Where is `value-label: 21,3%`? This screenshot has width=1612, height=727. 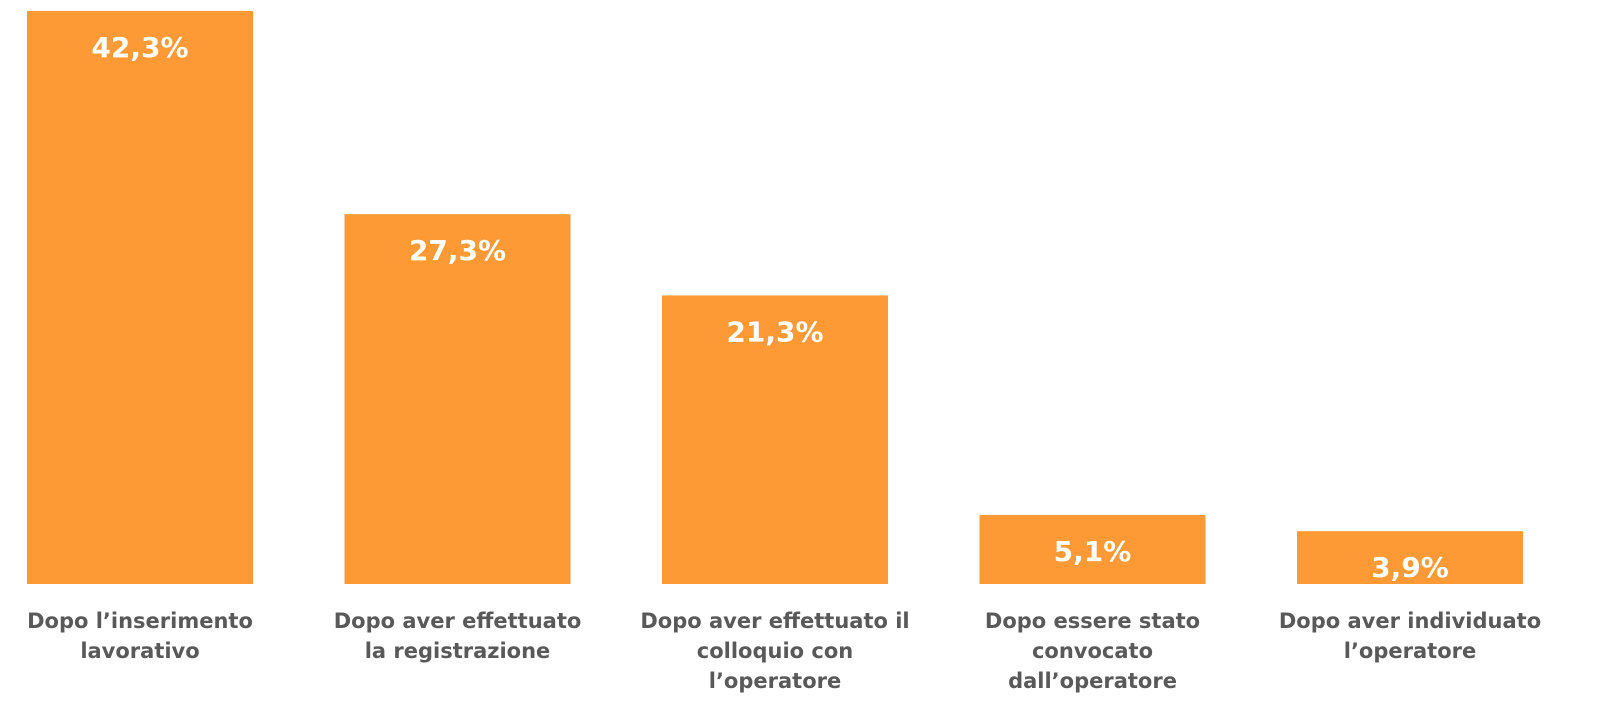 value-label: 21,3% is located at coordinates (774, 331).